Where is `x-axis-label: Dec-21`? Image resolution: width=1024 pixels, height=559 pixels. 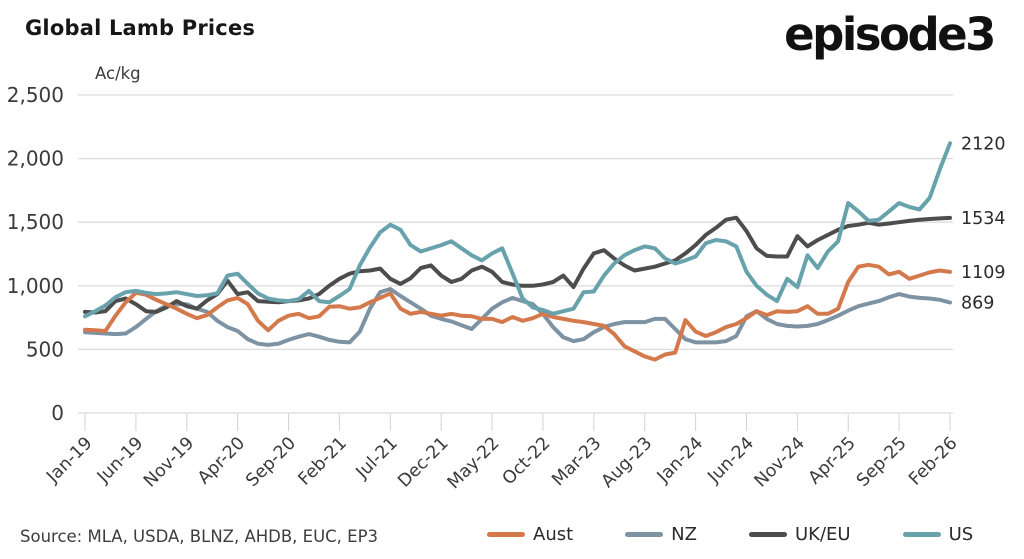
x-axis-label: Dec-21 is located at coordinates (423, 462).